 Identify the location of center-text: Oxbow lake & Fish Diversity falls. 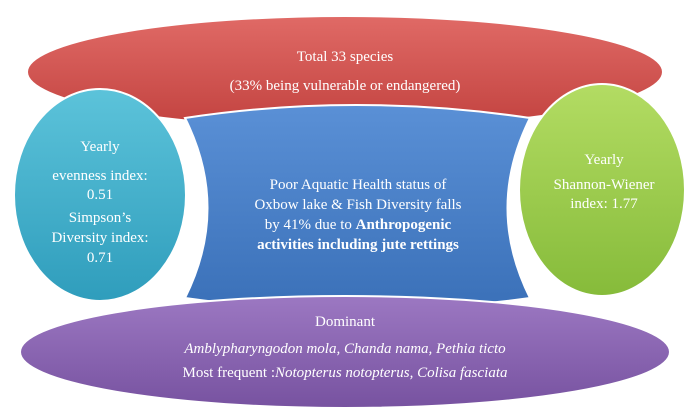
(357, 205).